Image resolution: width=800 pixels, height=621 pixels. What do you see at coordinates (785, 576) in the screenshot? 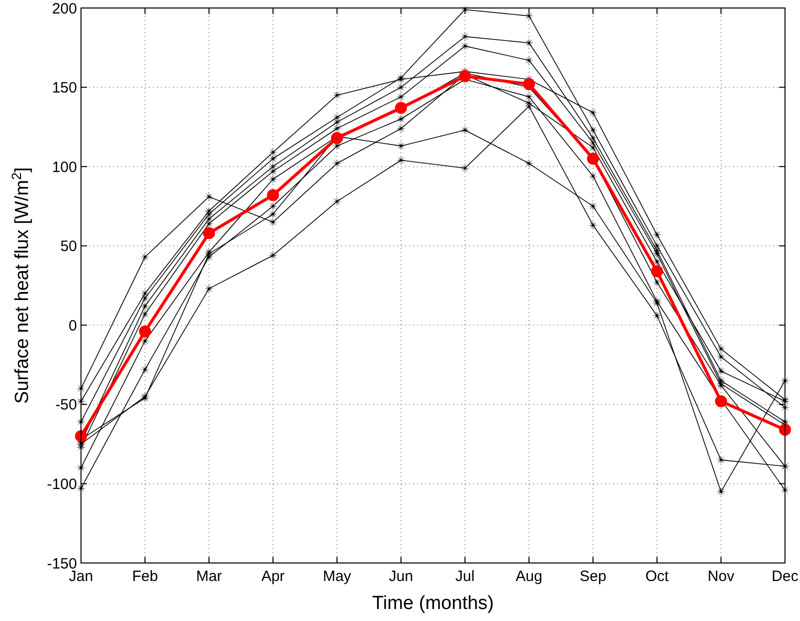
I see `x-tick-label: Dec` at bounding box center [785, 576].